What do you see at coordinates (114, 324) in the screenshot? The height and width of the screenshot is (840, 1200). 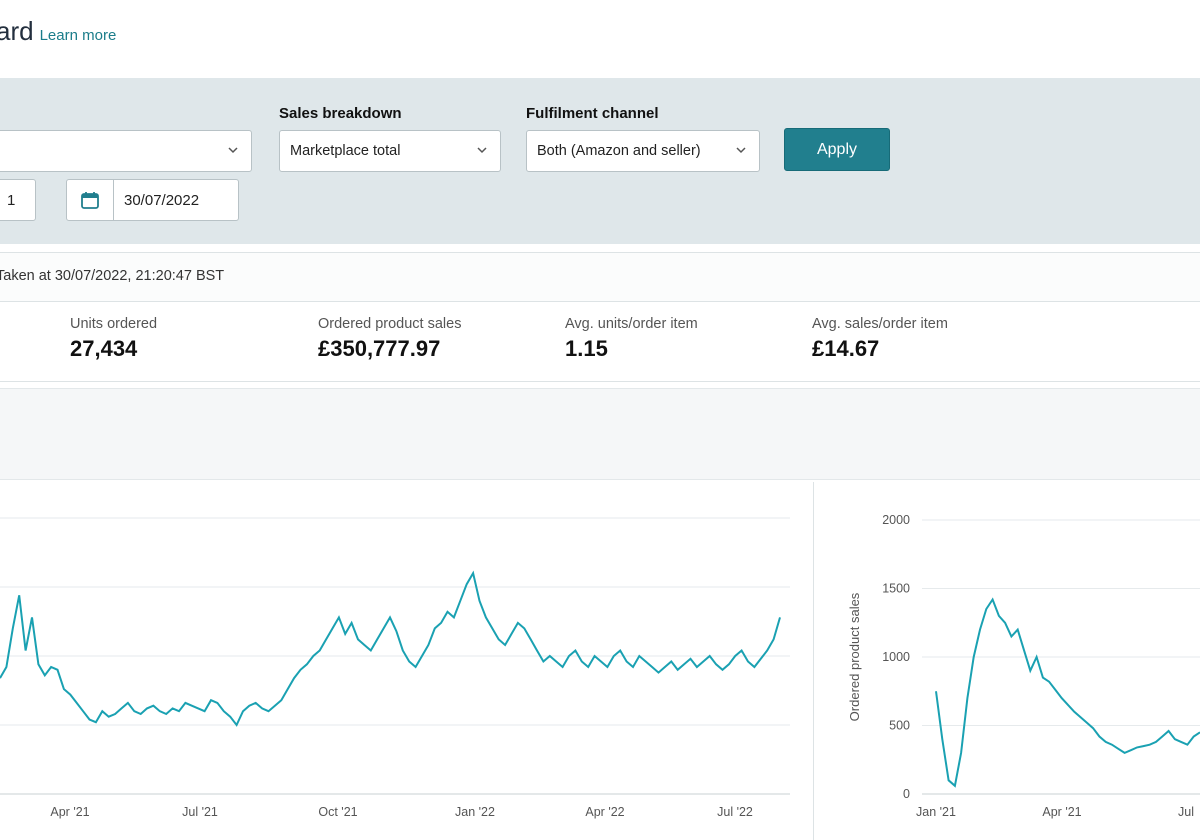 I see `metric-label: Units ordered` at bounding box center [114, 324].